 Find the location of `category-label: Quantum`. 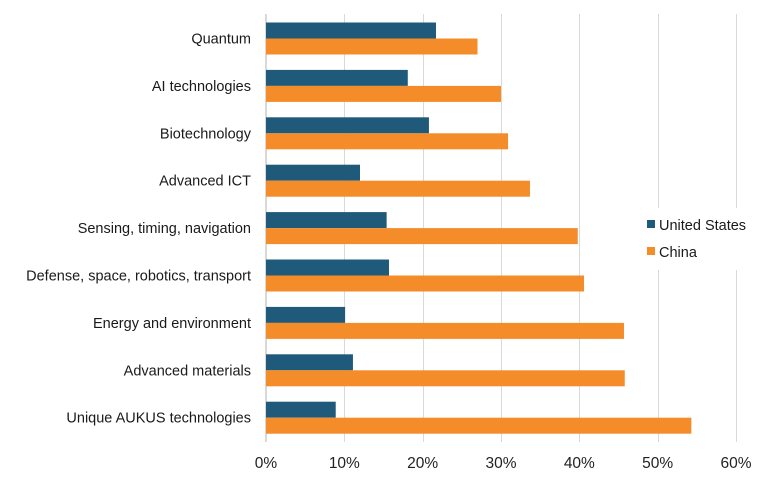

category-label: Quantum is located at coordinates (221, 40).